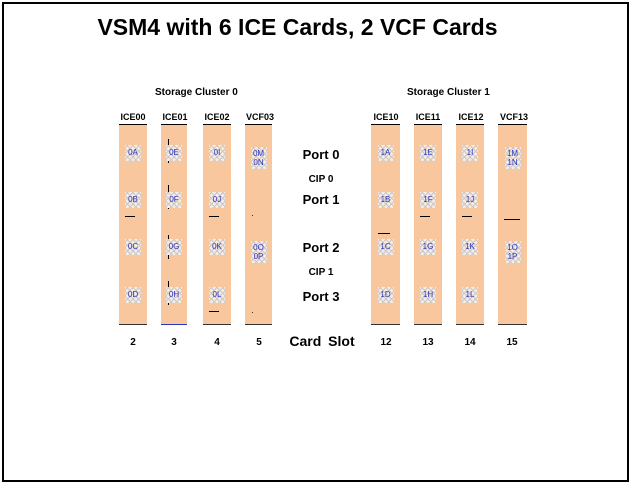 This screenshot has height=488, width=635. What do you see at coordinates (470, 224) in the screenshot?
I see `card-ice12: 1I 1J 1K 1L` at bounding box center [470, 224].